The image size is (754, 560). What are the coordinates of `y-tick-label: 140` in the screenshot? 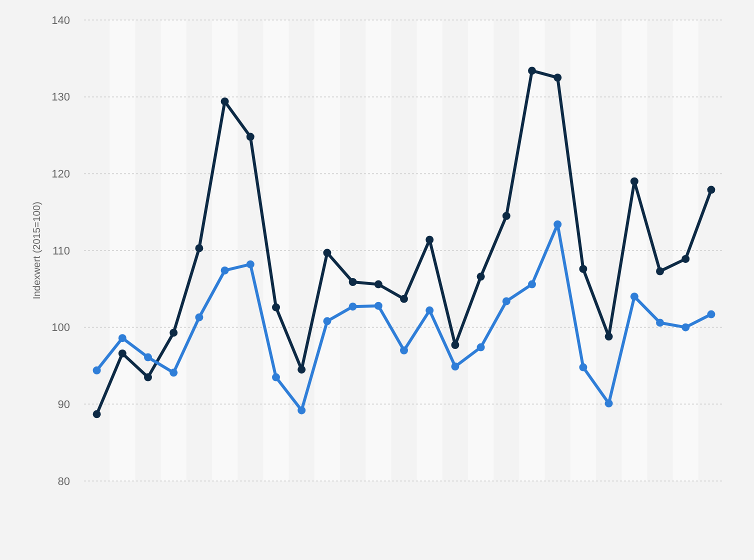 It's located at (61, 20).